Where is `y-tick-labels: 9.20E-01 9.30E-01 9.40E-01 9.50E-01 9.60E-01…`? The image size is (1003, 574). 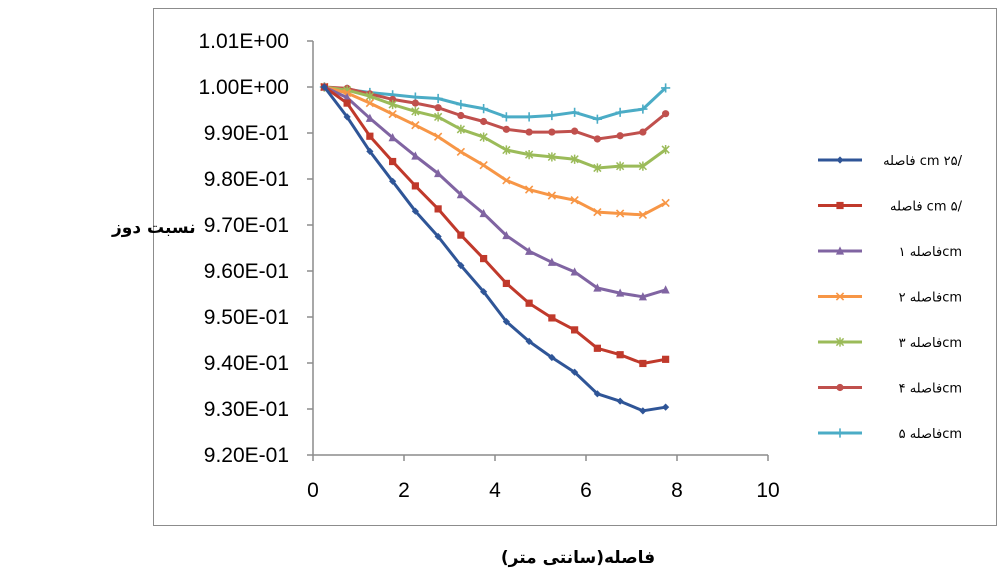
y-tick-labels: 9.20E-01 9.30E-01 9.40E-01 9.50E-01 9.60E-01… is located at coordinates (243, 248).